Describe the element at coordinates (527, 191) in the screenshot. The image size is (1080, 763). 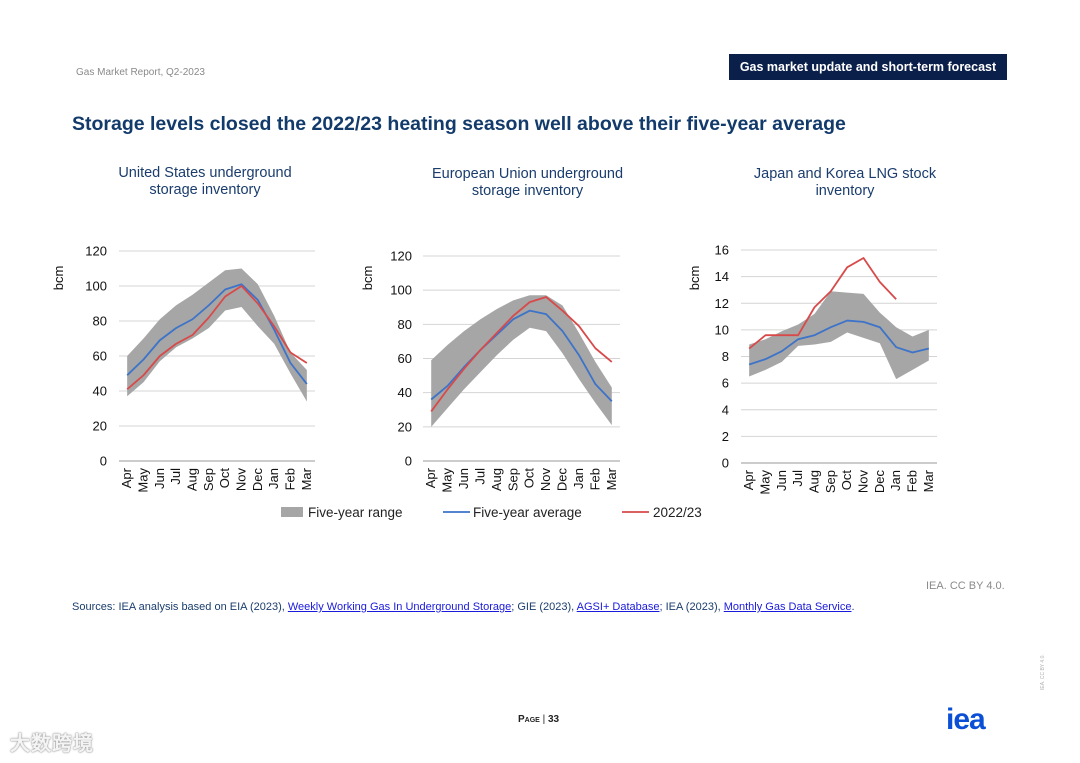
I see `chart-title-eu-line2: storage inventory` at that location.